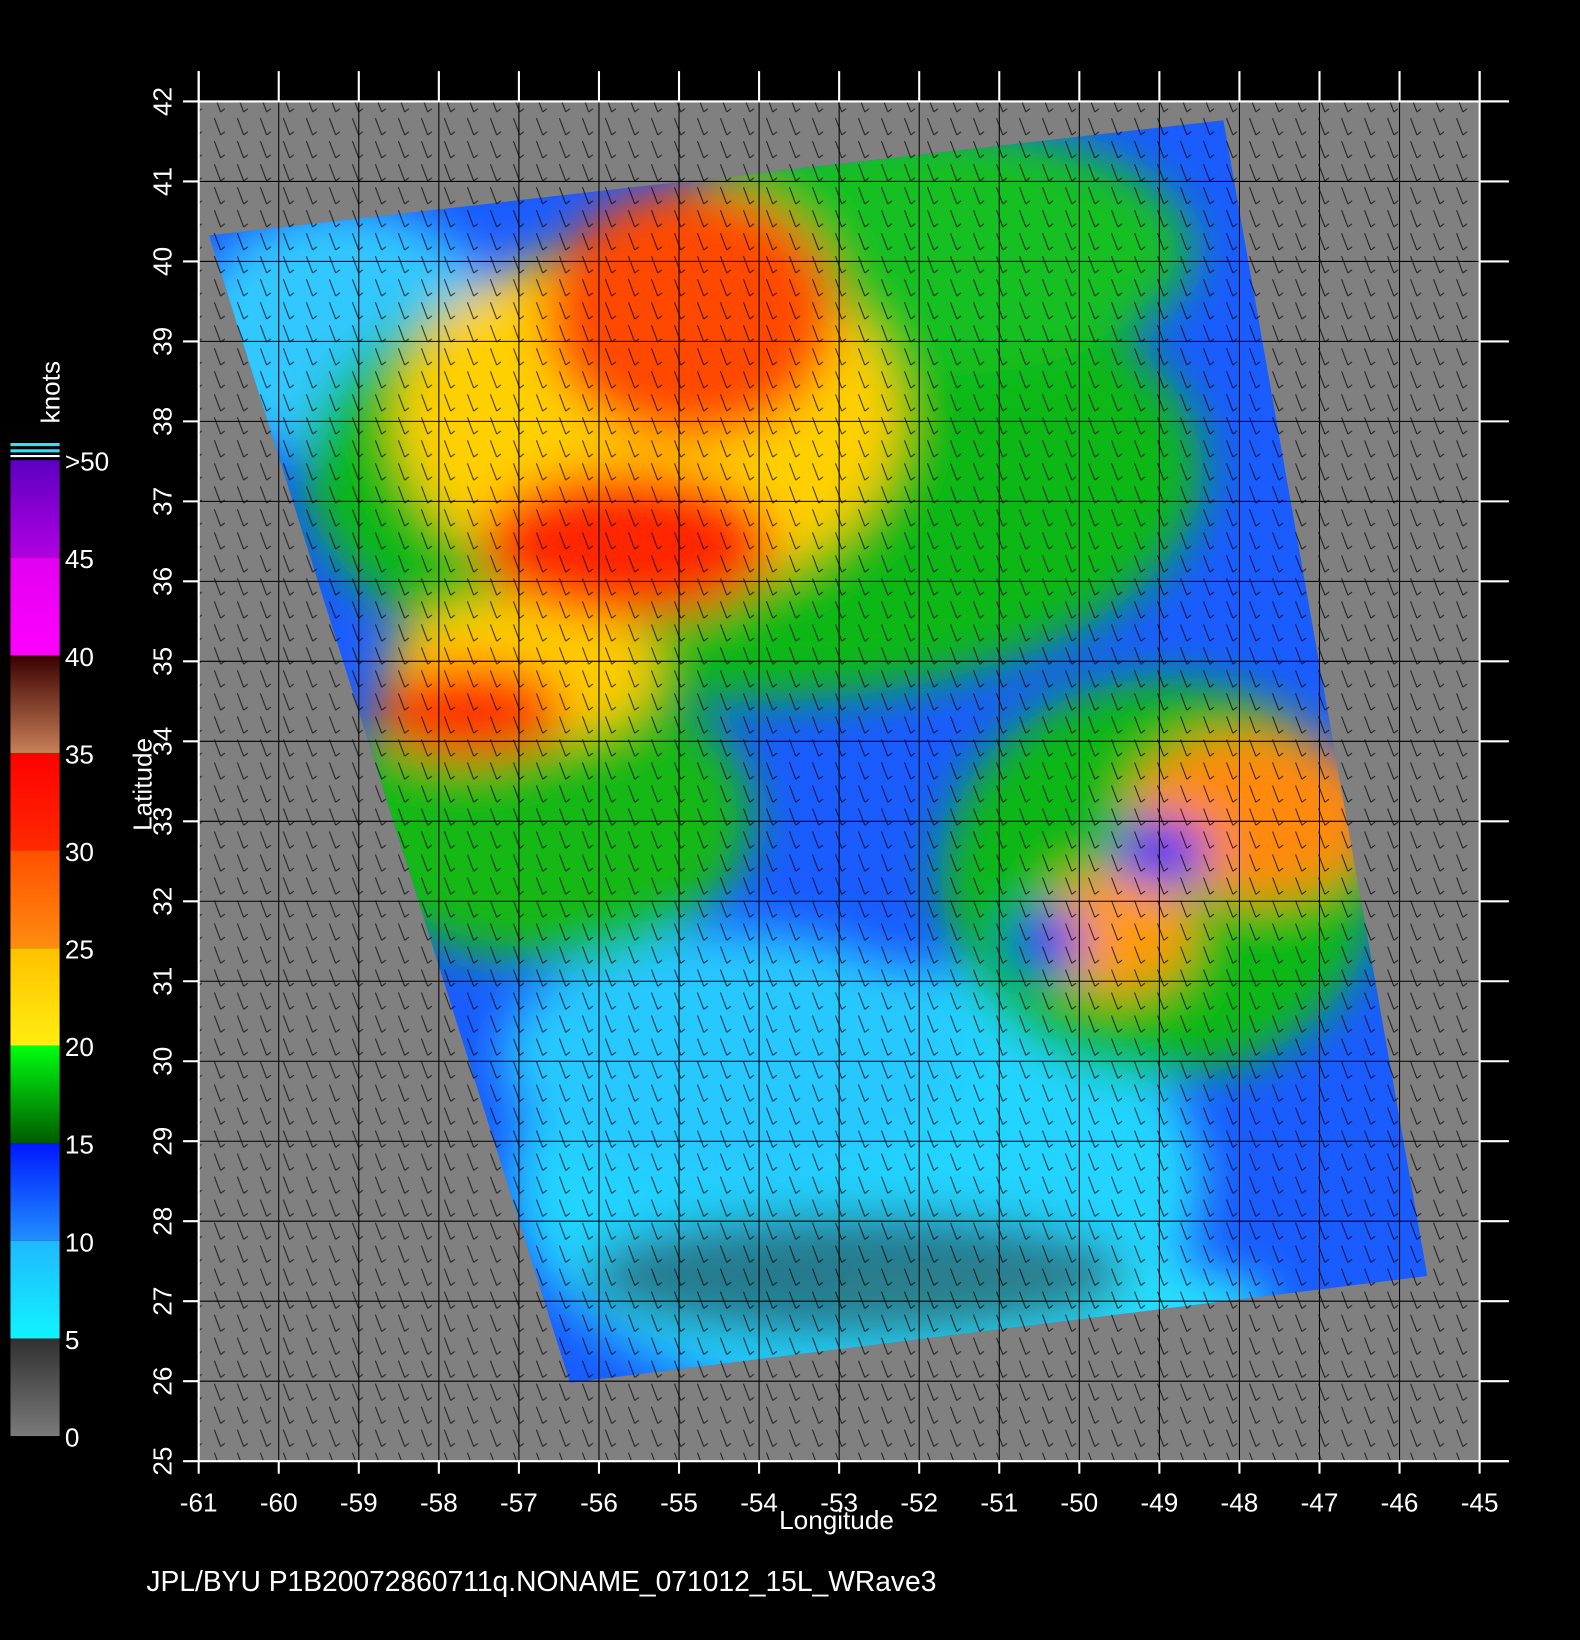 This screenshot has height=1640, width=1580. Describe the element at coordinates (162, 341) in the screenshot. I see `y-tick-label: 39` at that location.